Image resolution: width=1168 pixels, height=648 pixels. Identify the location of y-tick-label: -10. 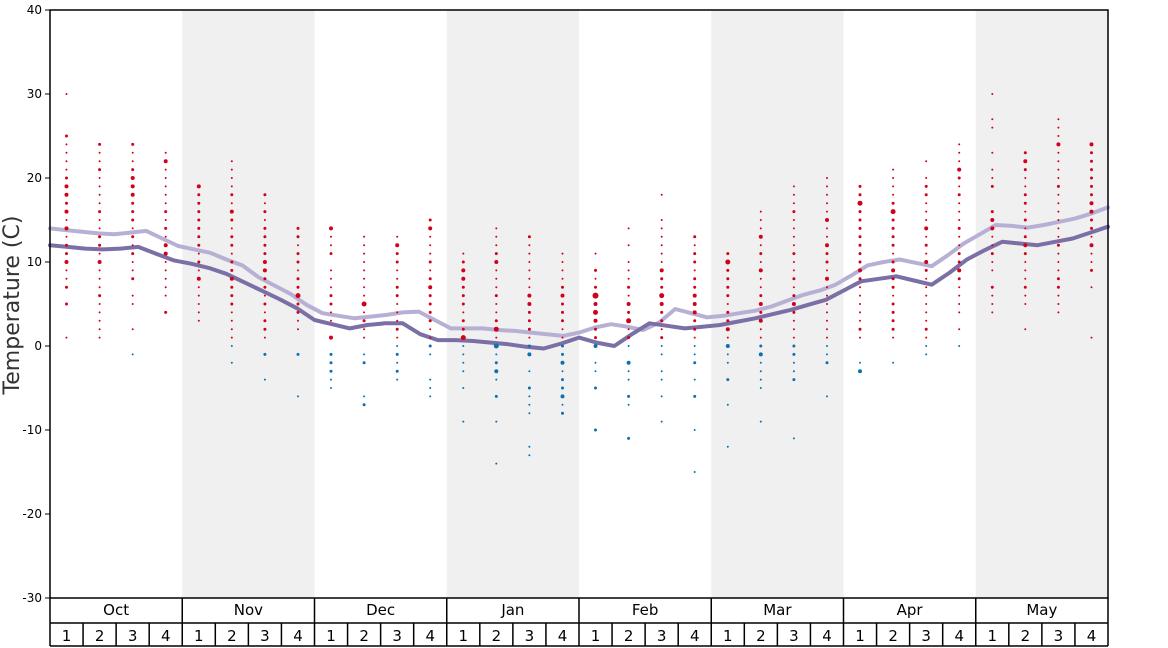
(32, 430).